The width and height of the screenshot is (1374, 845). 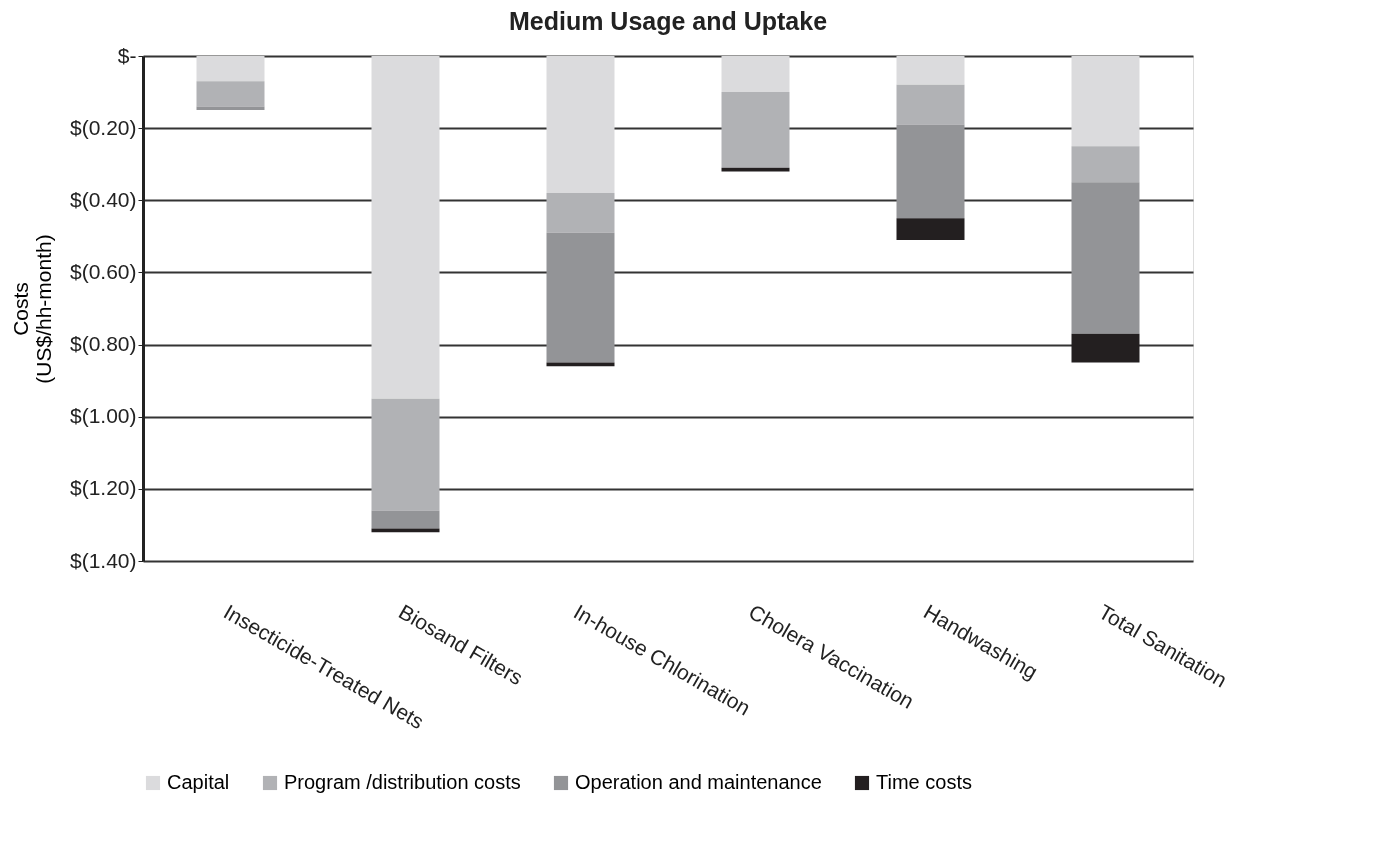 I want to click on y-tick-label: $(0.80), so click(x=103, y=344).